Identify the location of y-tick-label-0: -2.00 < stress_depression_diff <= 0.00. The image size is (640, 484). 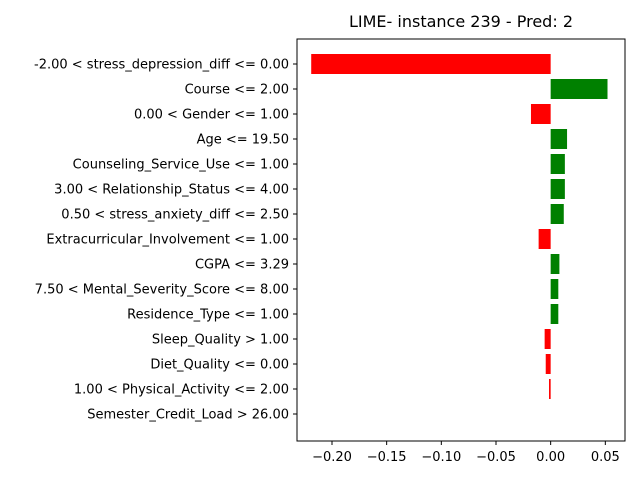
(161, 65).